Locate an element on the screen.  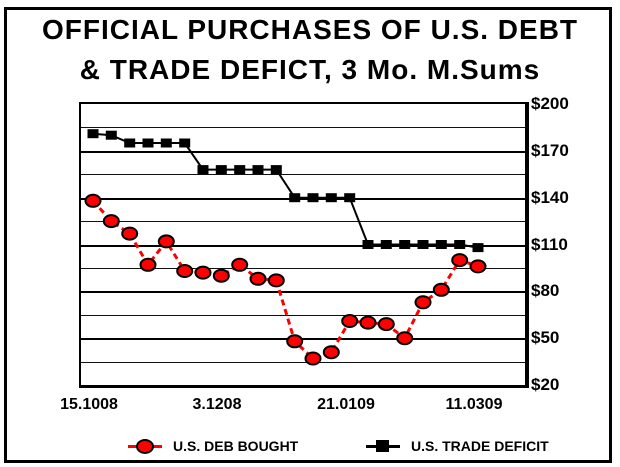
black-square-marker-icon is located at coordinates (383, 446).